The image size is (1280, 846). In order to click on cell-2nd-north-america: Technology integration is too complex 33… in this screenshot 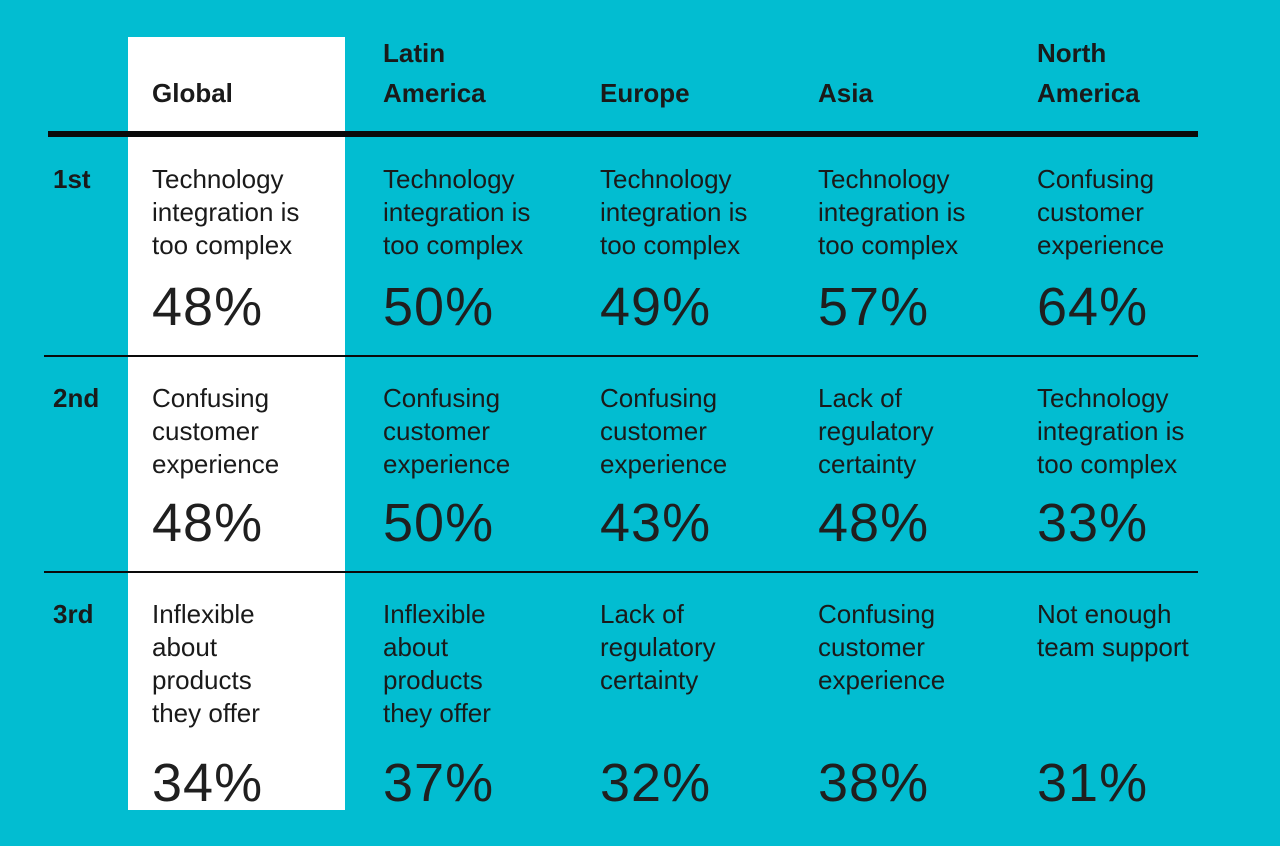, I will do `click(1107, 464)`.